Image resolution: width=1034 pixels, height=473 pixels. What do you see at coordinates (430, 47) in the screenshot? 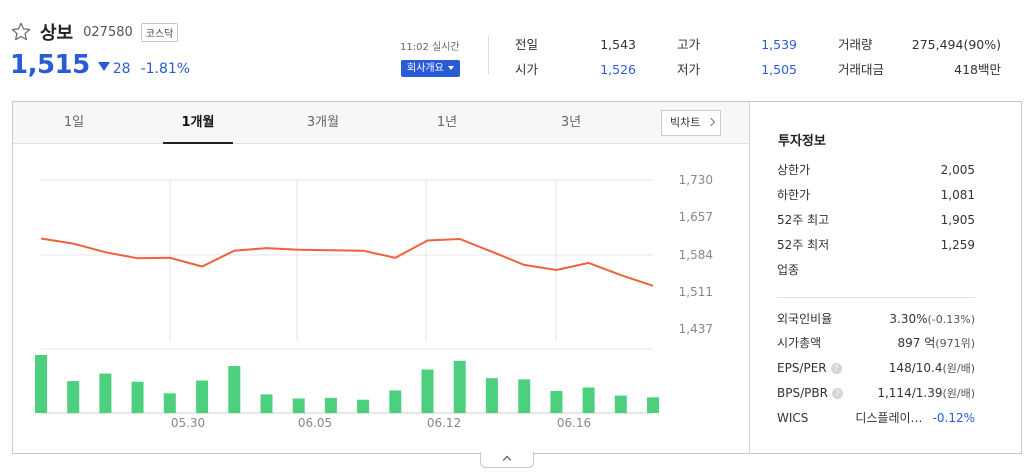
I see `realtime-label: 11:02 실시간` at bounding box center [430, 47].